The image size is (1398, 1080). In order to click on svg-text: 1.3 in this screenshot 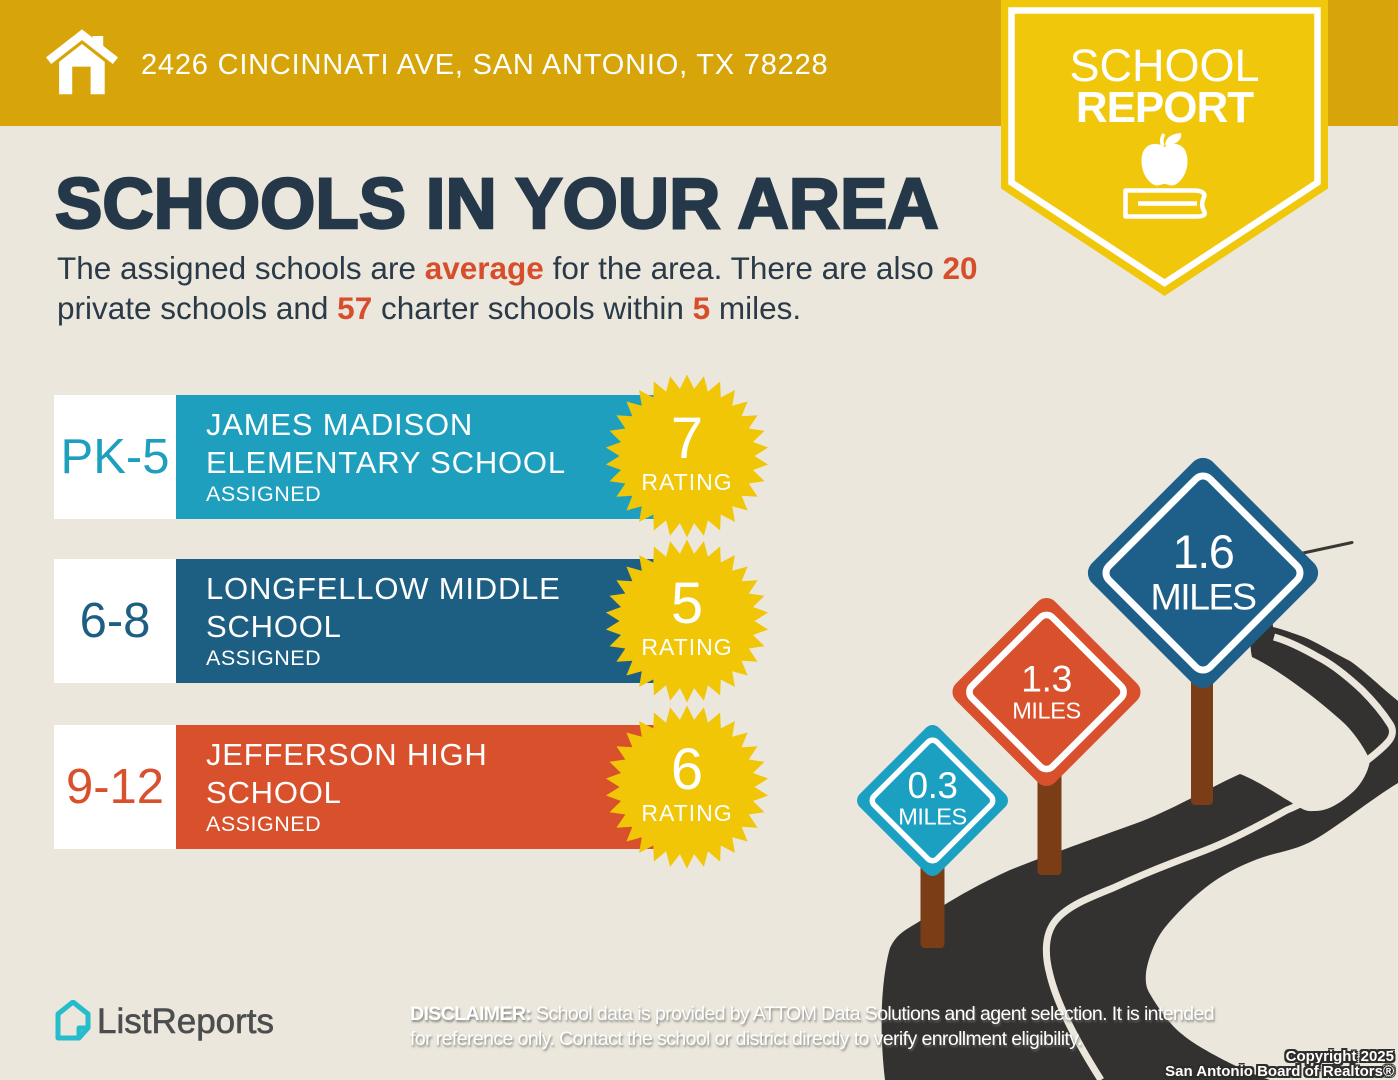, I will do `click(1046, 679)`.